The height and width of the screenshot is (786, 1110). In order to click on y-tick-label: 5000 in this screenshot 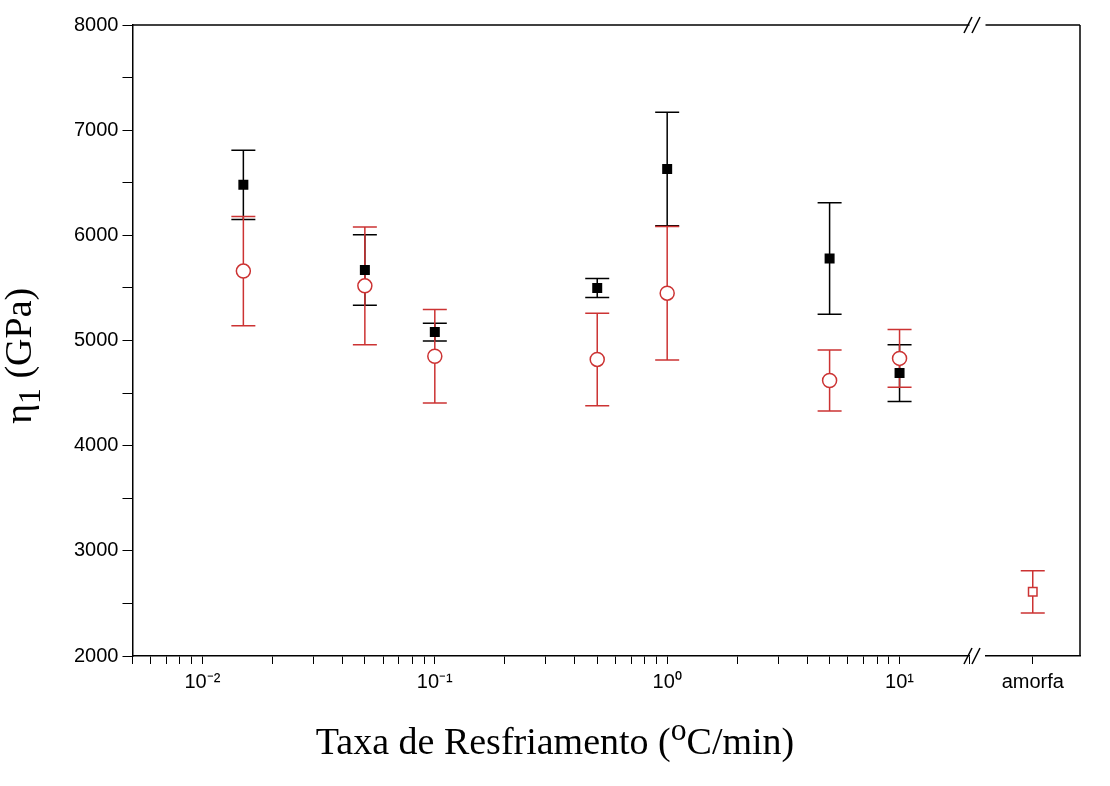, I will do `click(96, 339)`.